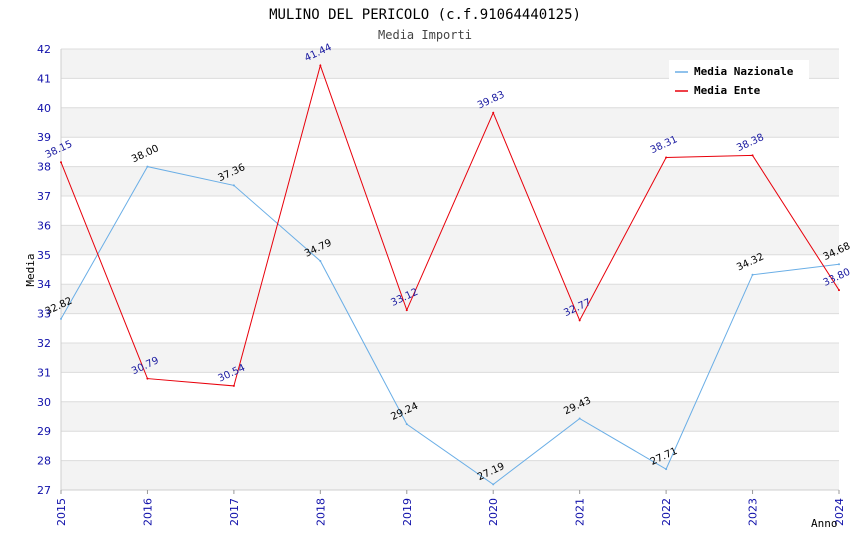  Describe the element at coordinates (425, 35) in the screenshot. I see `chart-subtitle: Media Importi` at that location.